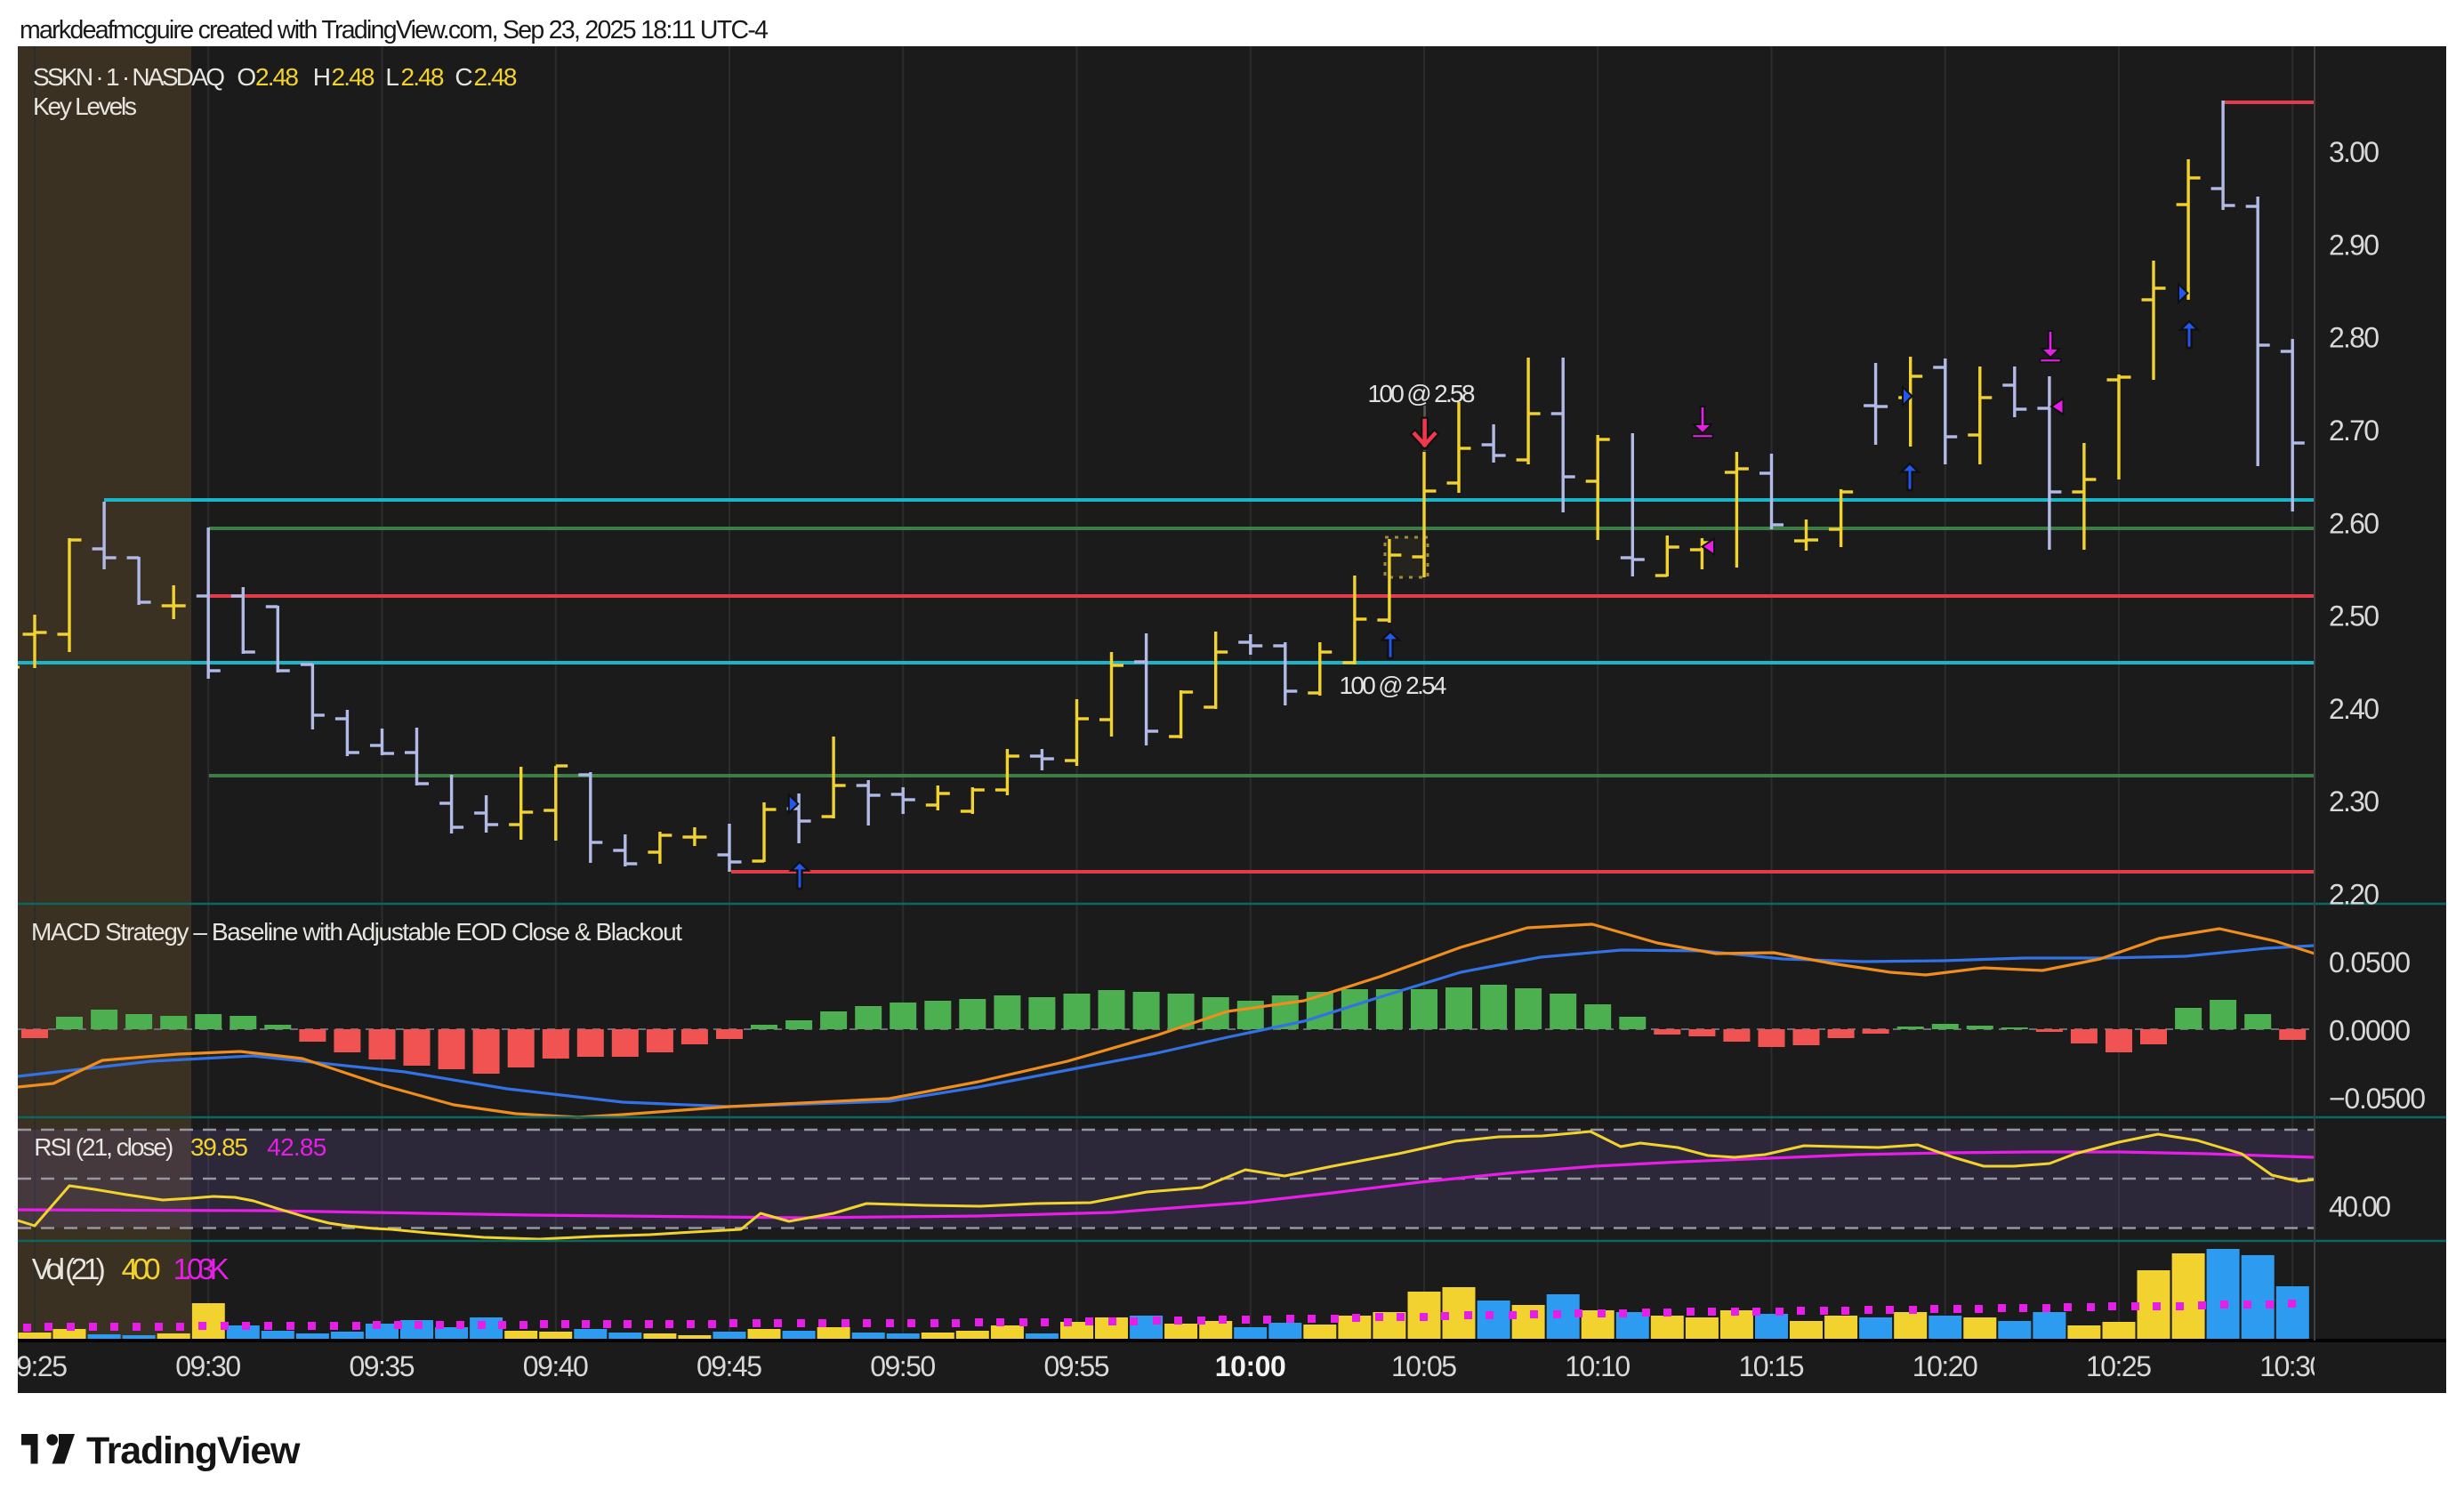 The height and width of the screenshot is (1506, 2464). What do you see at coordinates (2292, 1366) in the screenshot?
I see `svg-text: 10:30` at bounding box center [2292, 1366].